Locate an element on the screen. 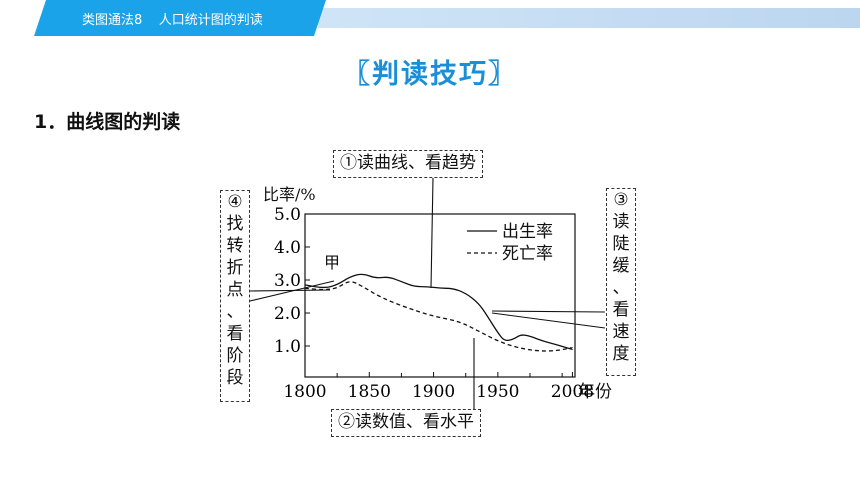  annotation-bottom-text: ②读数值、看水平 is located at coordinates (406, 422).